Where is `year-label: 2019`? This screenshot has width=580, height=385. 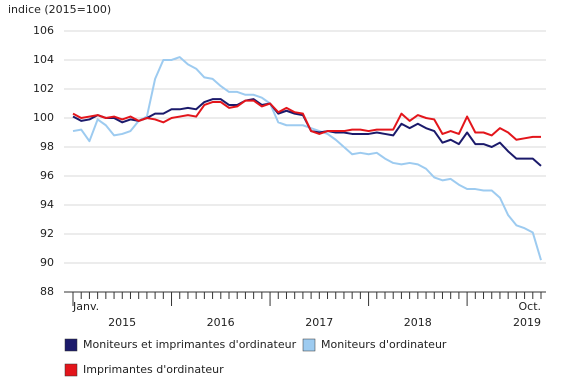
year-label: 2019 is located at coordinates (527, 322).